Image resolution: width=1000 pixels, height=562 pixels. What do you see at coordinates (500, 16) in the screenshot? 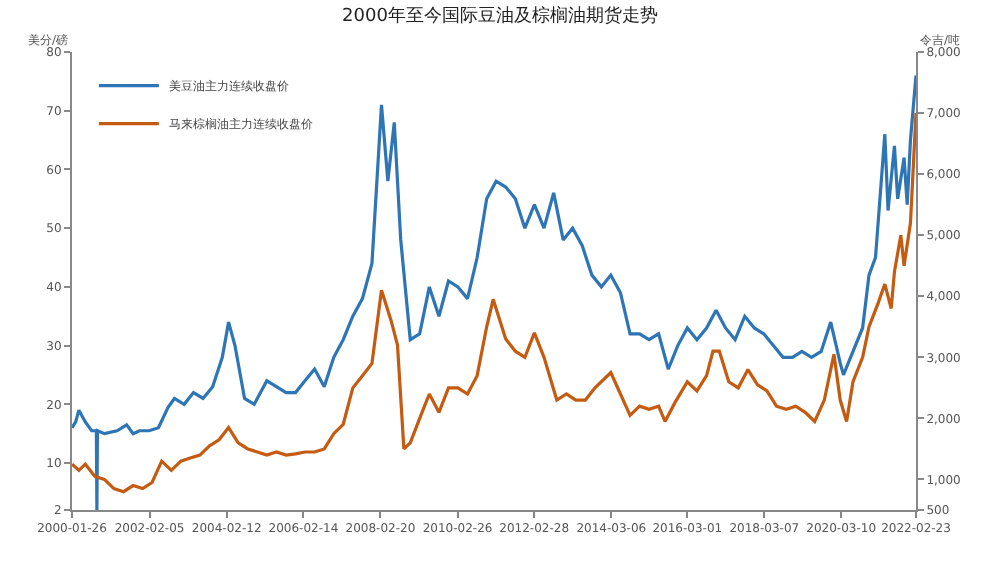
I see `chart-title: 2000年至今国际豆油及棕榈油期货走势` at bounding box center [500, 16].